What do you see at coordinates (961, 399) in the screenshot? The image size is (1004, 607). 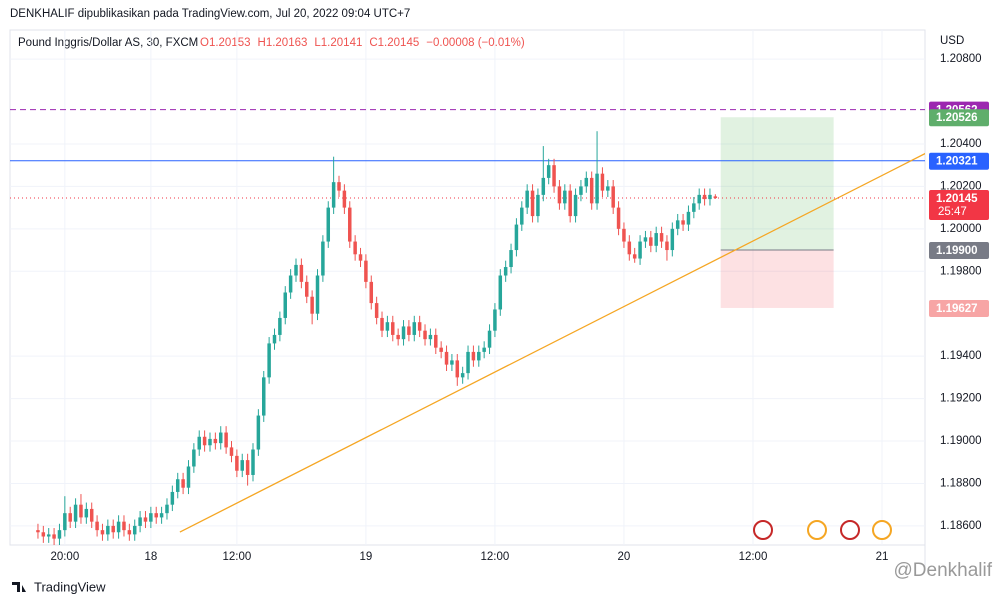 I see `y-tick-label: 1.19200` at bounding box center [961, 399].